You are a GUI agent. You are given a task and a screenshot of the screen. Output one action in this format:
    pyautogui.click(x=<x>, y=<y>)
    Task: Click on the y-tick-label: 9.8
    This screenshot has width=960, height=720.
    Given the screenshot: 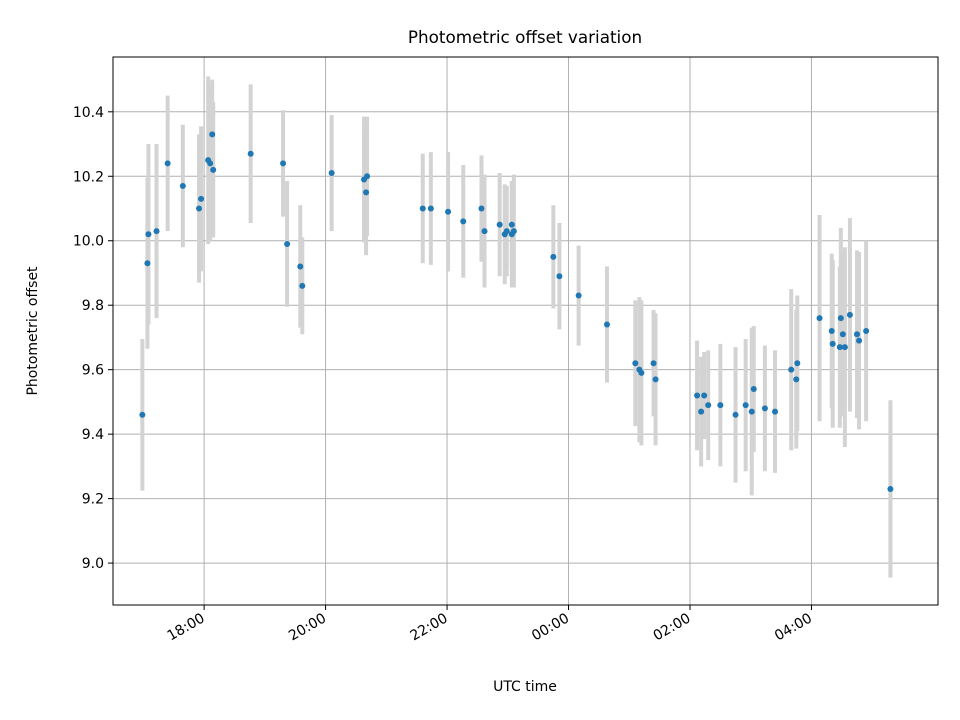 What is the action you would take?
    pyautogui.click(x=93, y=306)
    